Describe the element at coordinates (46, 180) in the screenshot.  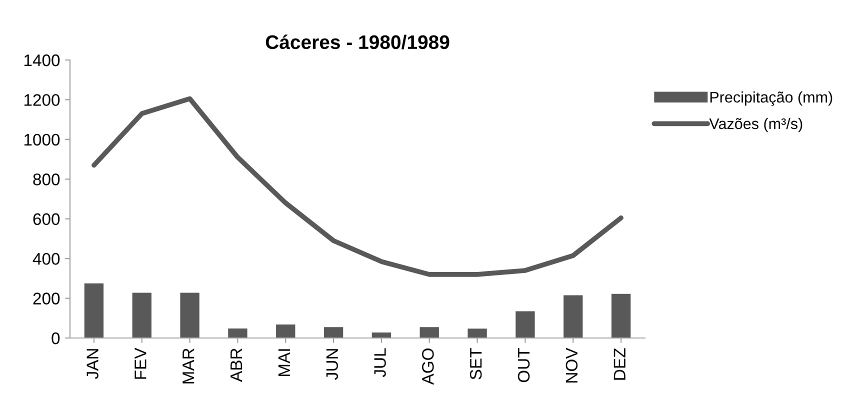
I see `y-tick-label: 800` at that location.